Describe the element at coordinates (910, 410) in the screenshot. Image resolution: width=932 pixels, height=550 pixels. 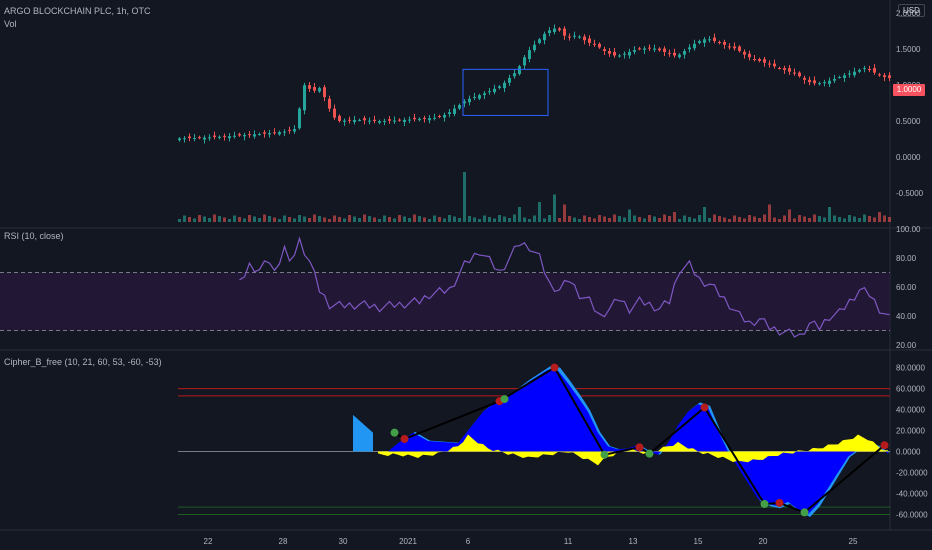
I see `cipher-tick-label: 40.0000` at that location.